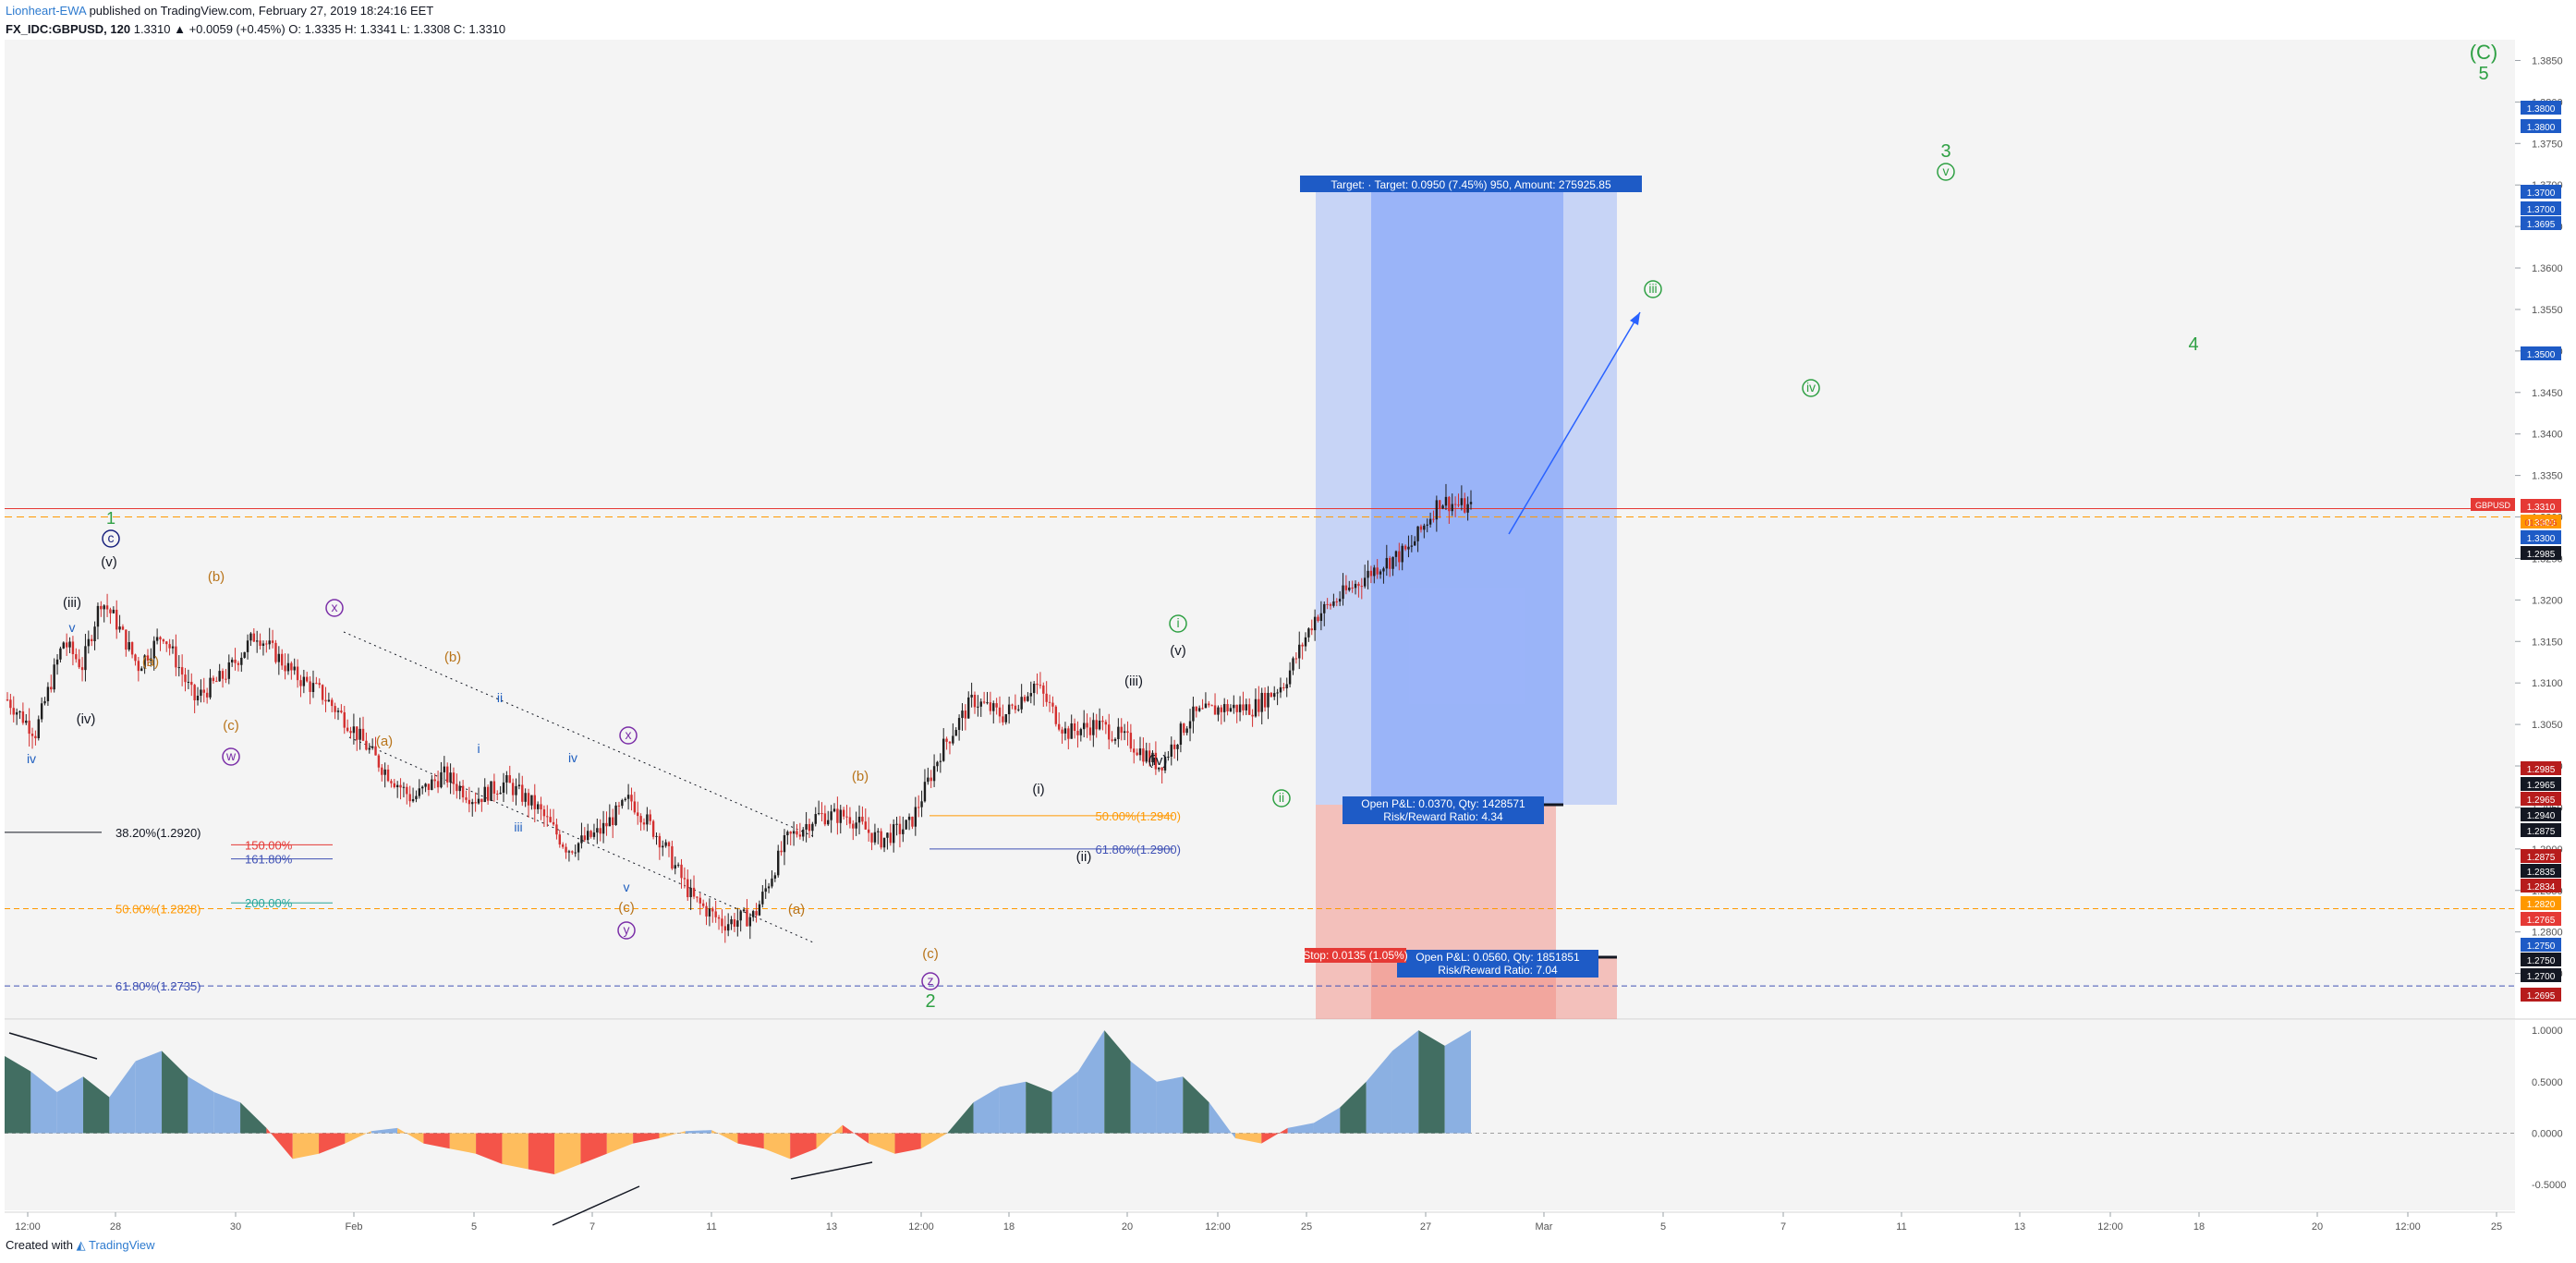 Image resolution: width=2576 pixels, height=1263 pixels. Describe the element at coordinates (46, 11) in the screenshot. I see `author-link: Lionheart-EWA` at that location.